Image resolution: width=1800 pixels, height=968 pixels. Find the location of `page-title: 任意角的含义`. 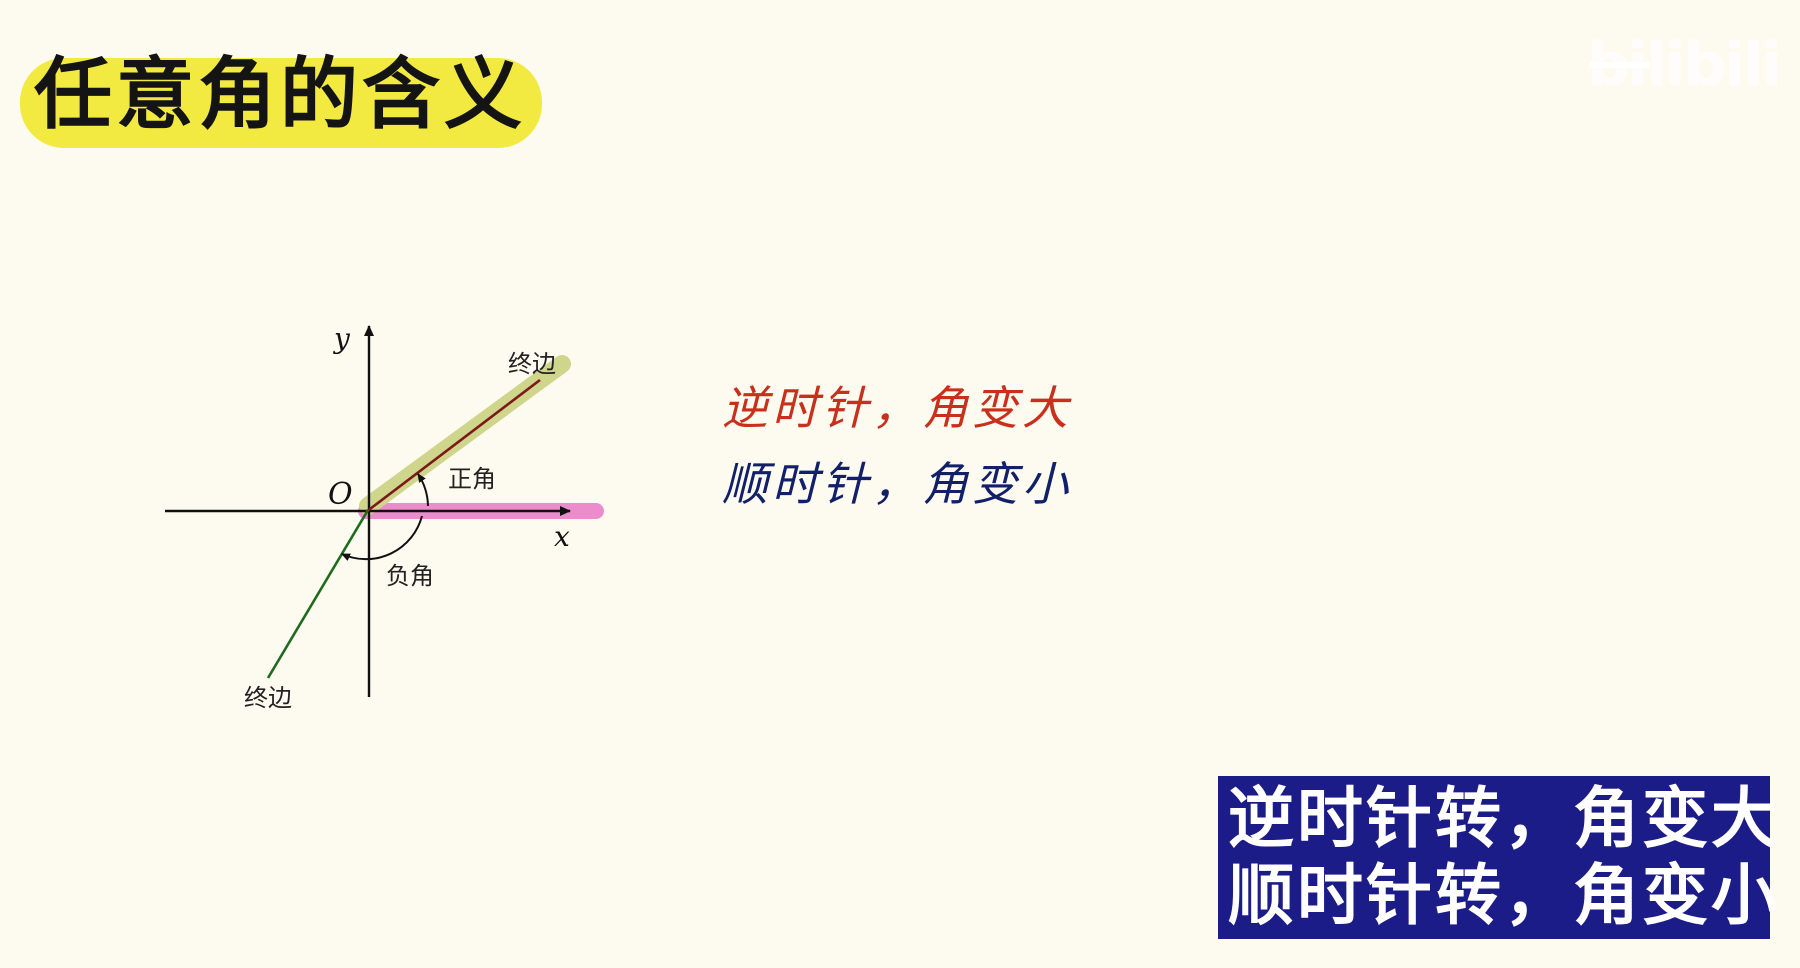

page-title: 任意角的含义 is located at coordinates (280, 95).